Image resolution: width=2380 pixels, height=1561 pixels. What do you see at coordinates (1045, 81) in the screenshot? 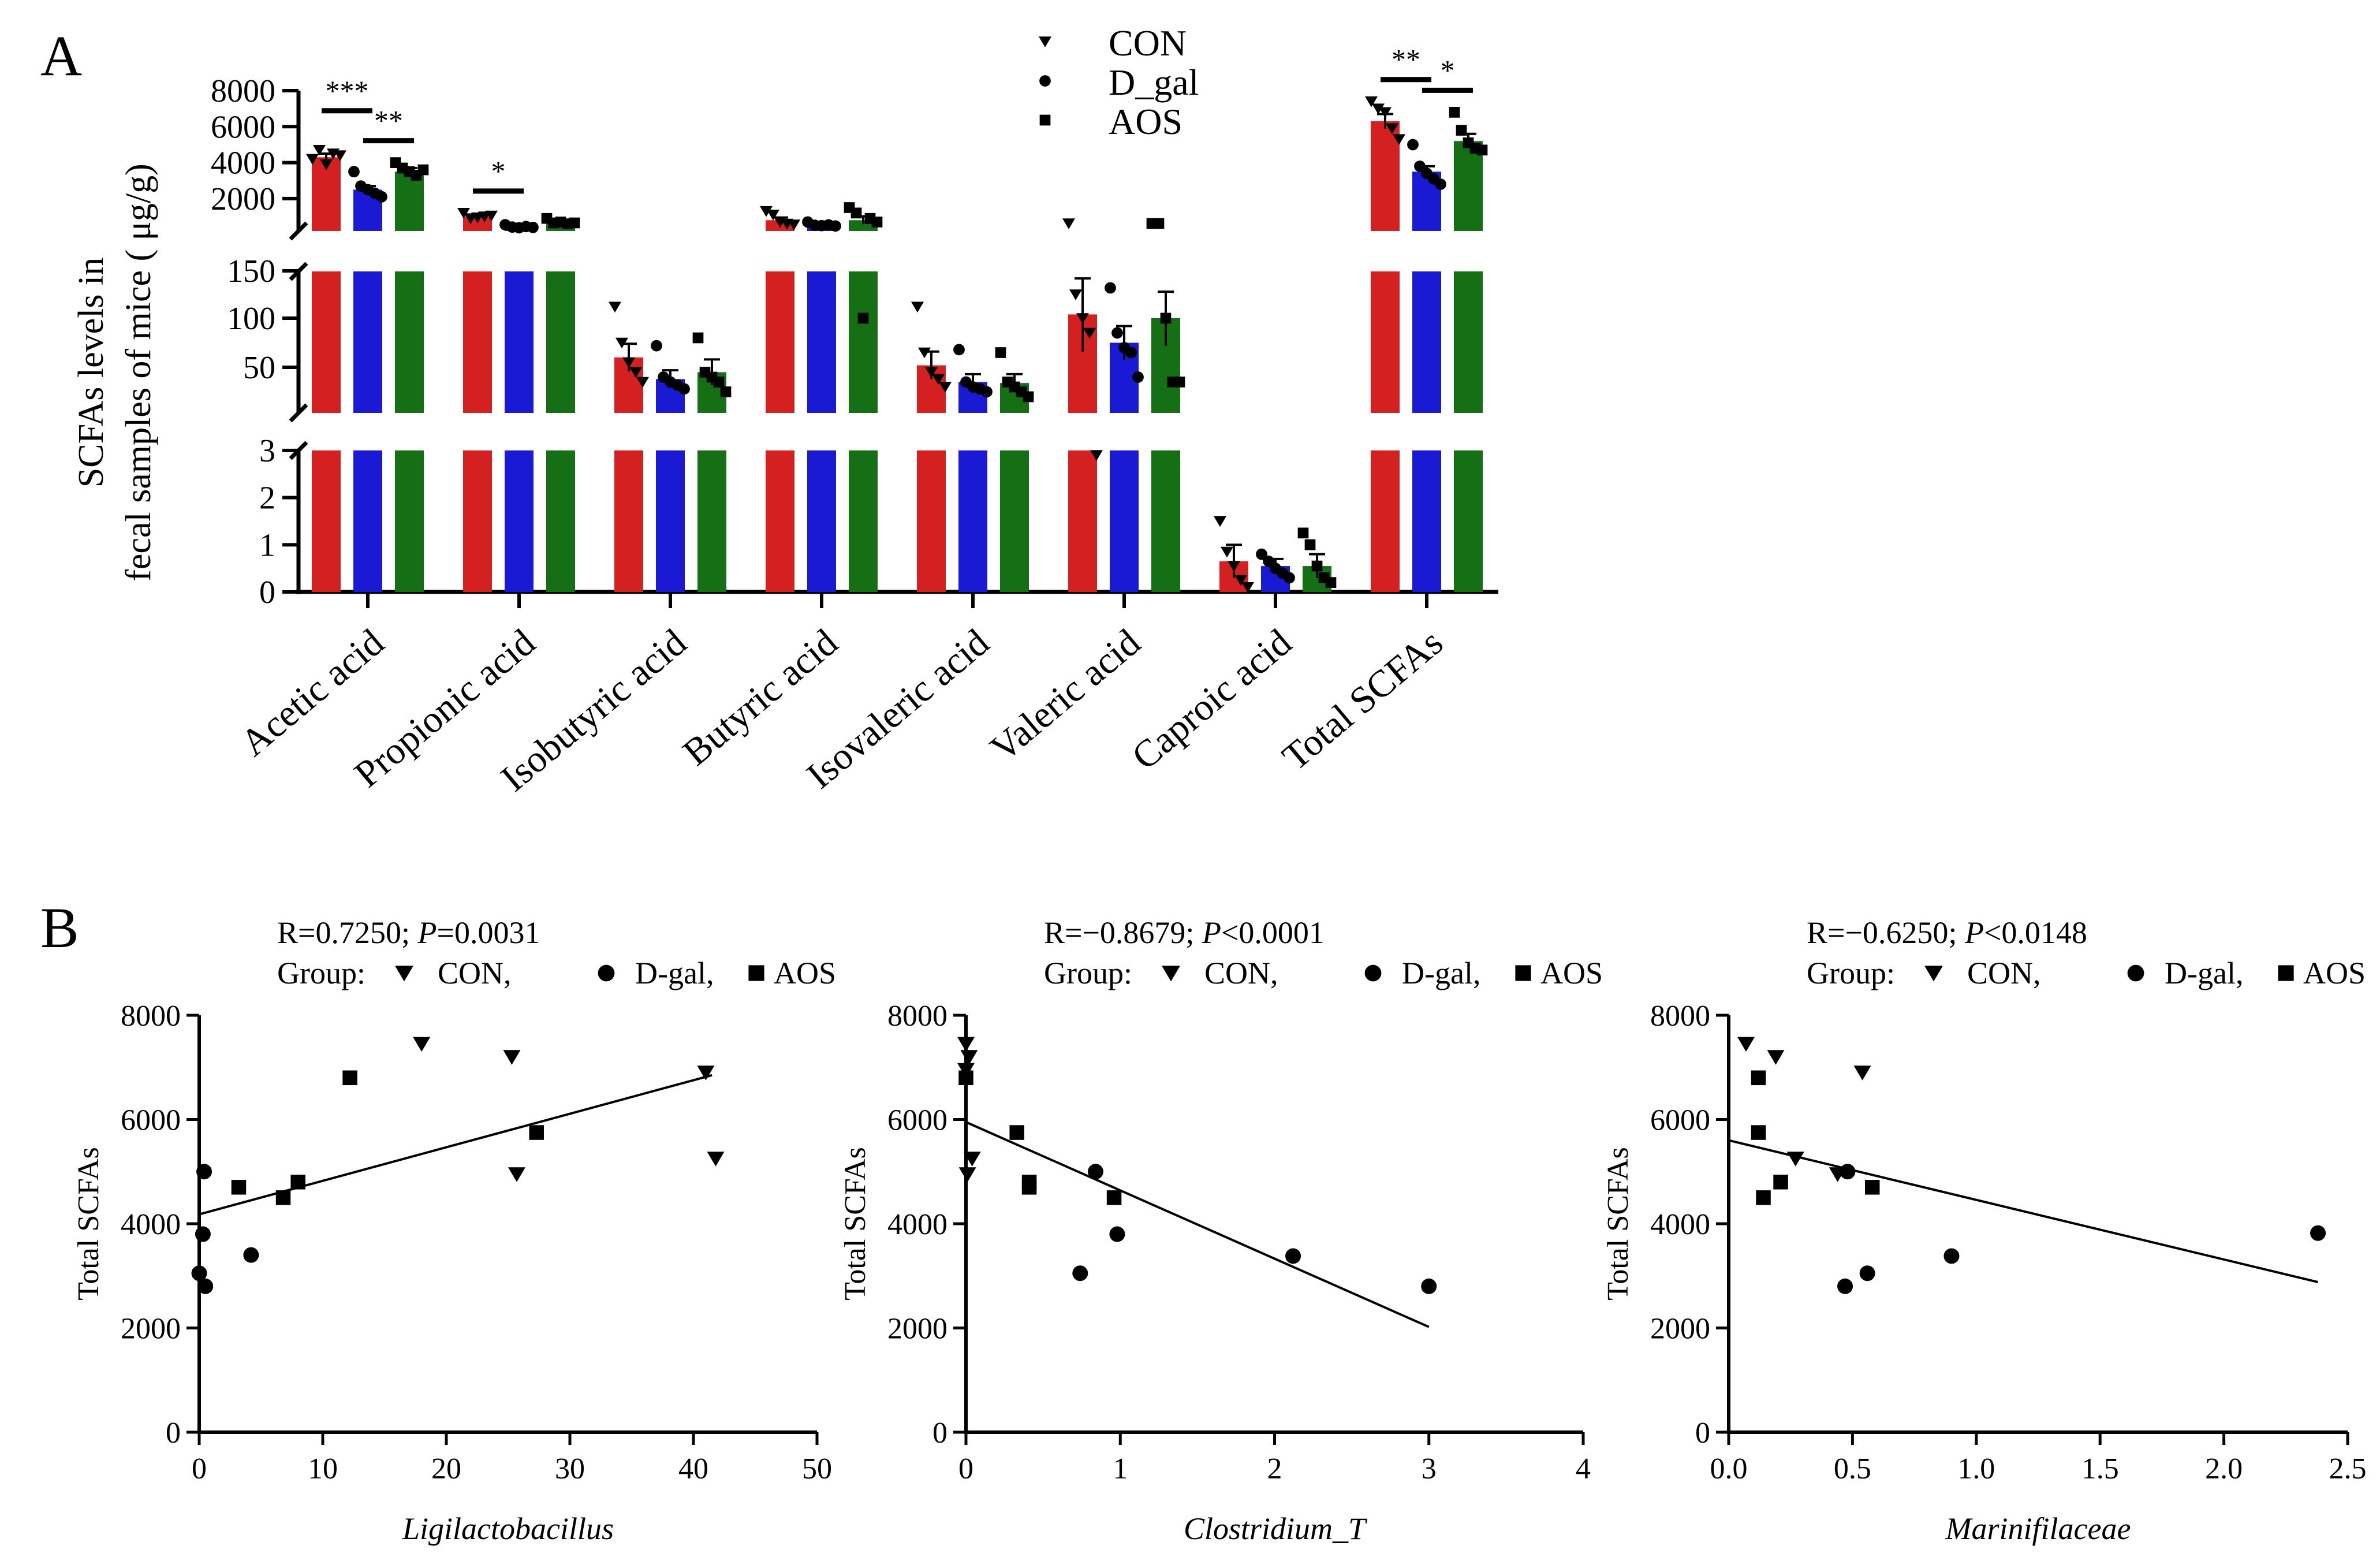
I see `legend-marker` at bounding box center [1045, 81].